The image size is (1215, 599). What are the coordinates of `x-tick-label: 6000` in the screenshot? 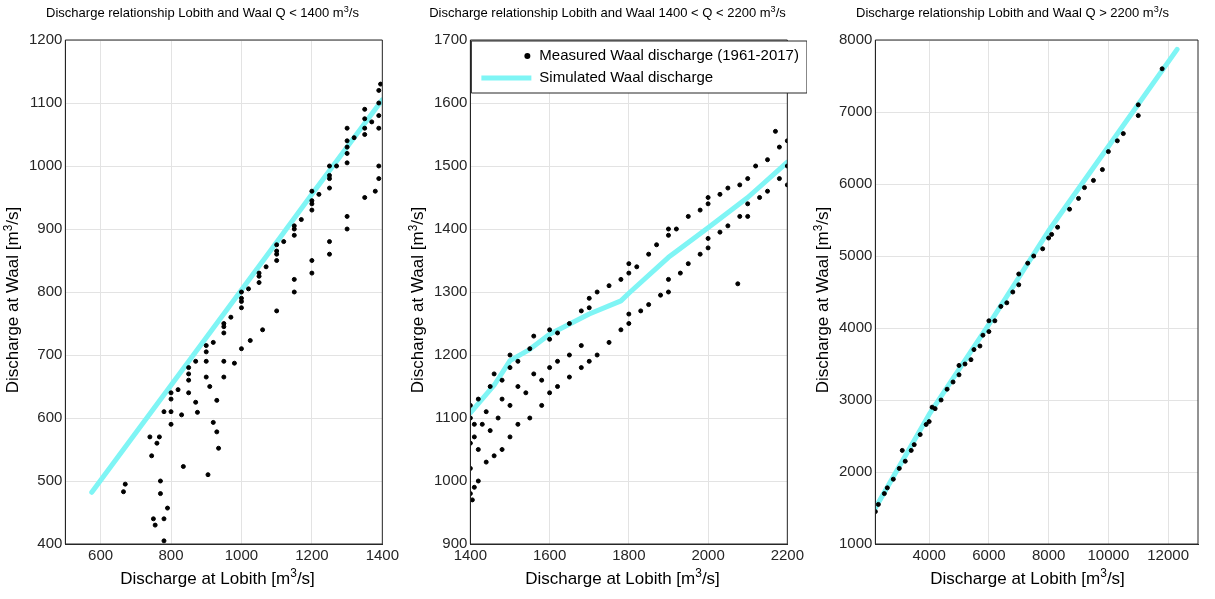 It's located at (989, 555).